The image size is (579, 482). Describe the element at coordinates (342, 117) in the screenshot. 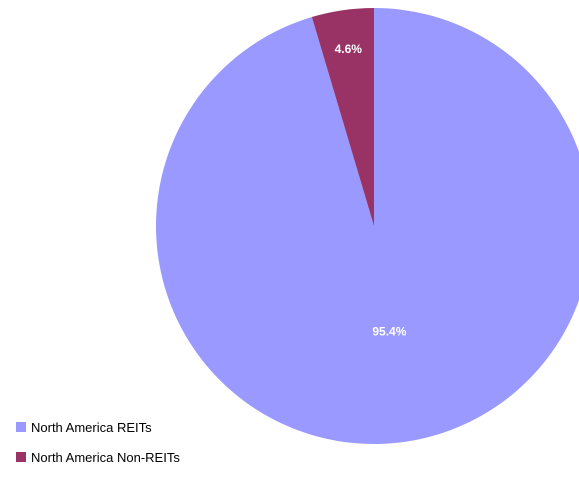

I see `pie-slice-north-america-non-reits` at that location.